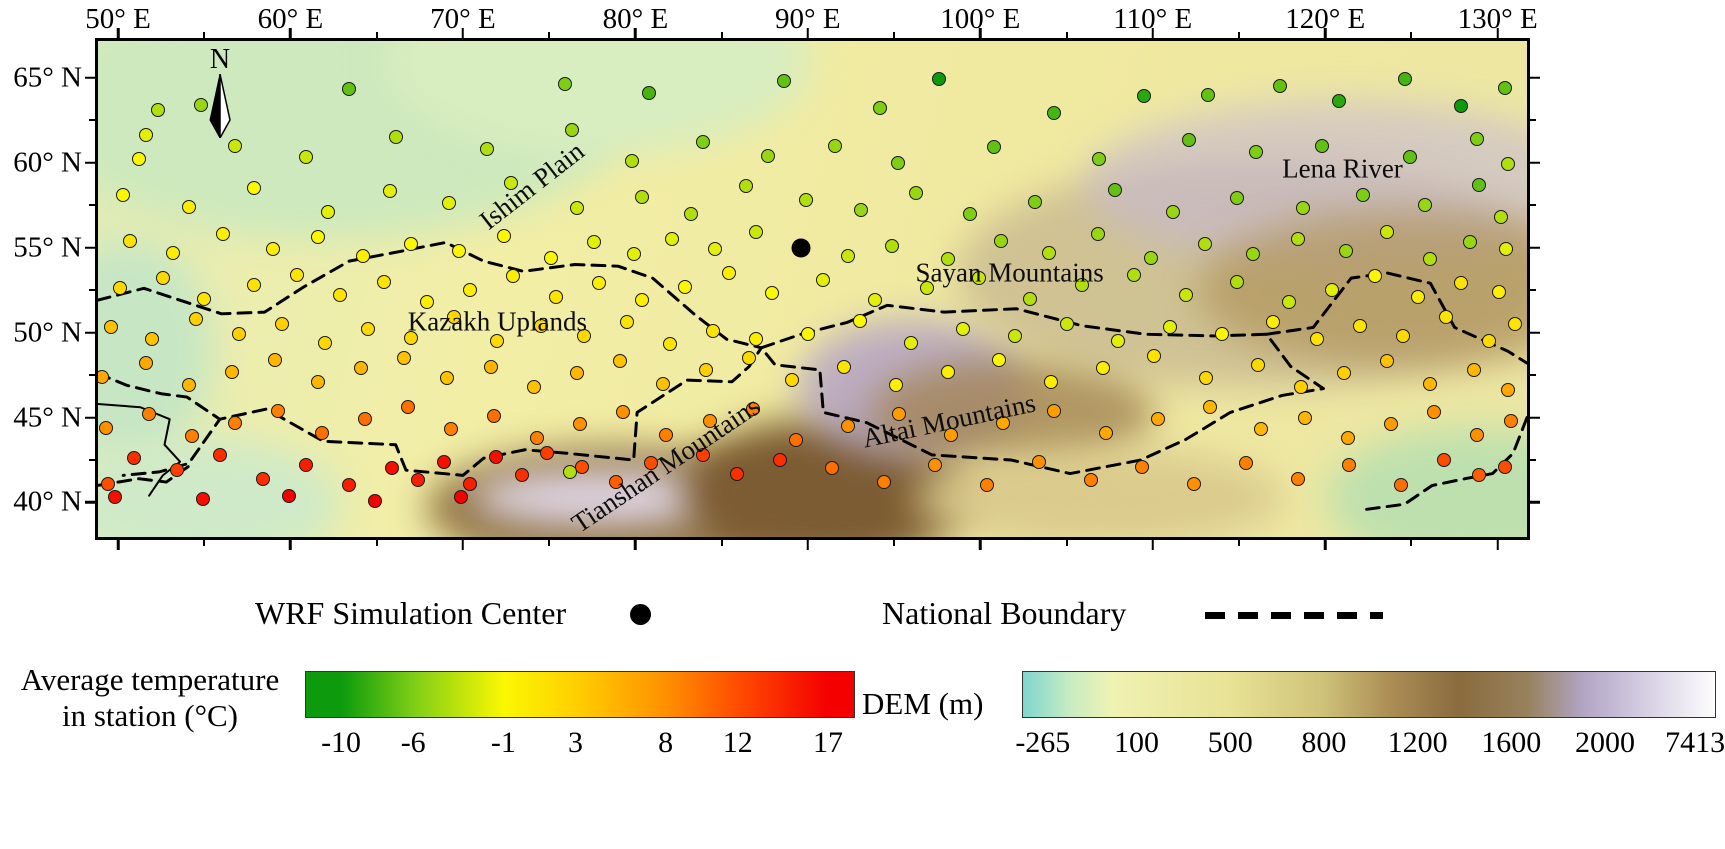  I want to click on temperature-tick-label: 3, so click(575, 742).